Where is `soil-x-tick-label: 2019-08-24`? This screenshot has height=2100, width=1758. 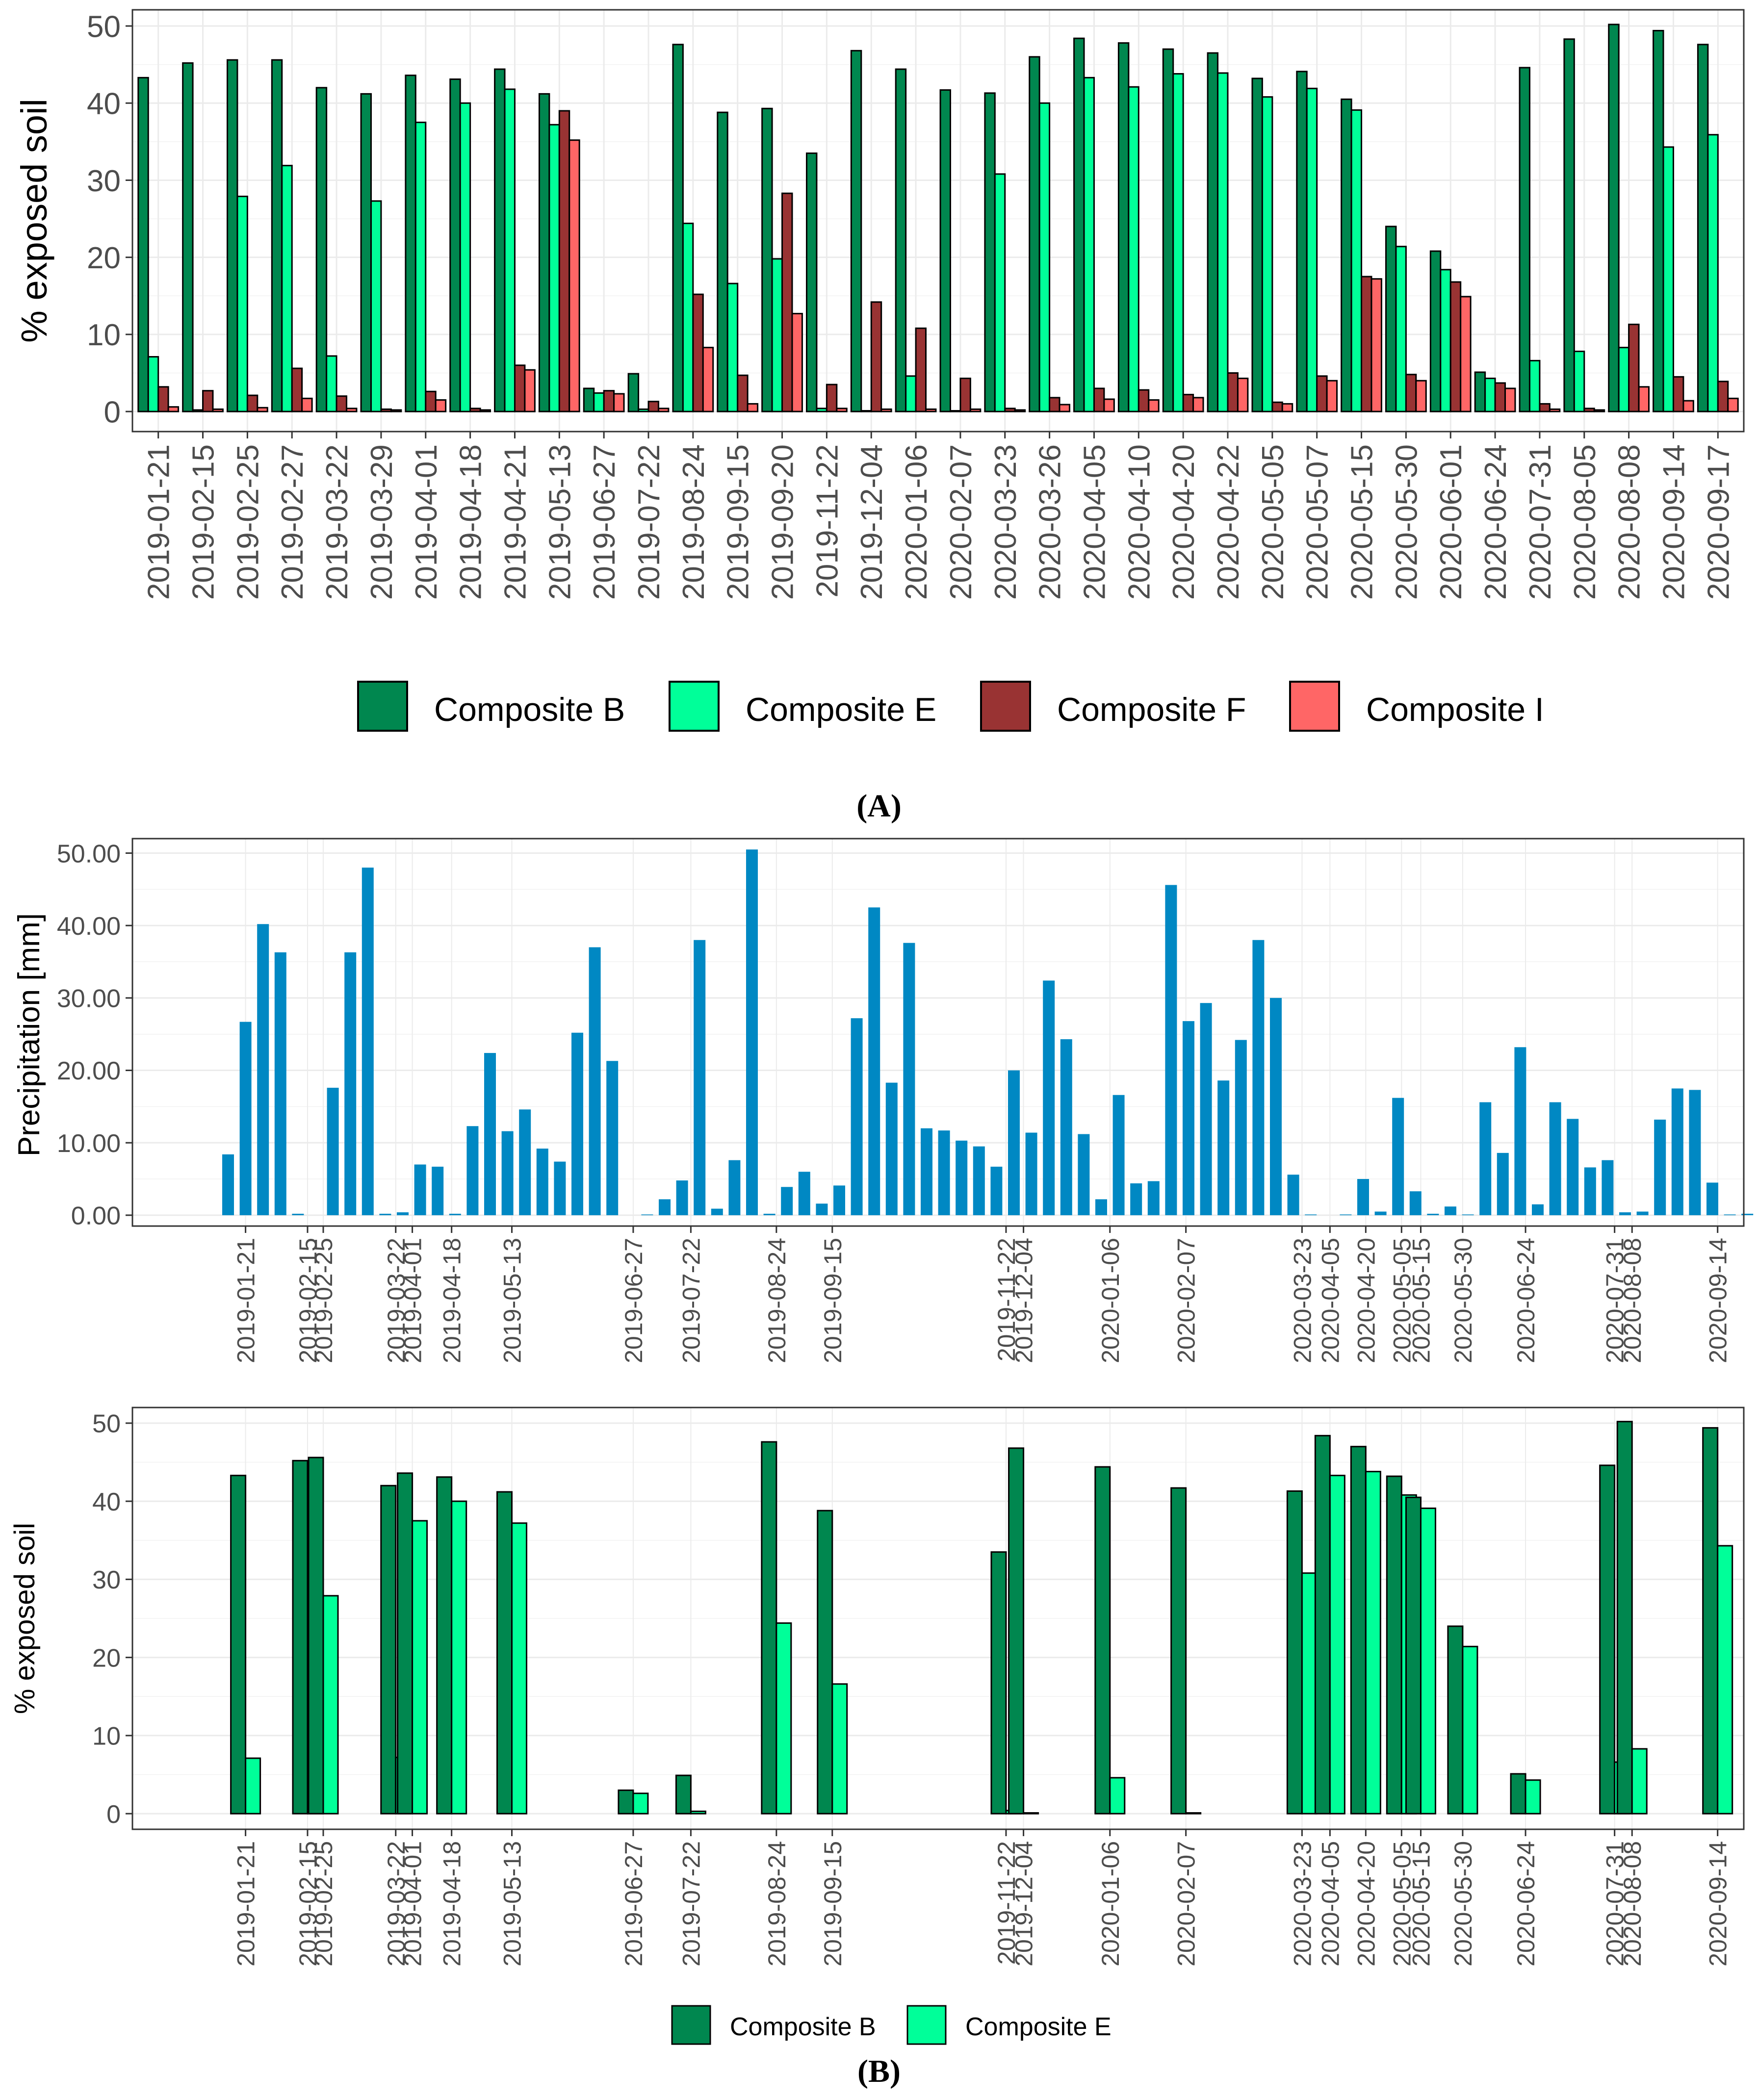 soil-x-tick-label: 2019-08-24 is located at coordinates (777, 1904).